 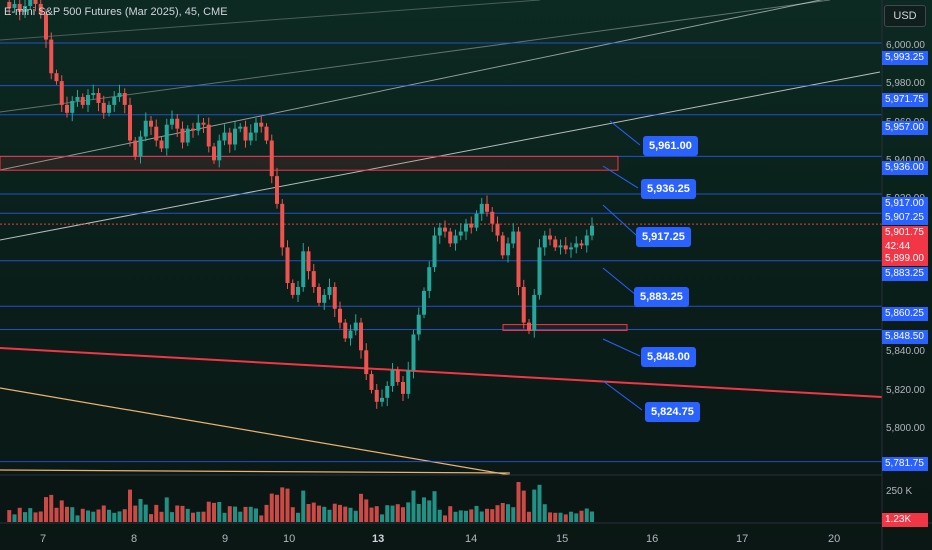 What do you see at coordinates (670, 146) in the screenshot?
I see `price-callout: 5,961.00` at bounding box center [670, 146].